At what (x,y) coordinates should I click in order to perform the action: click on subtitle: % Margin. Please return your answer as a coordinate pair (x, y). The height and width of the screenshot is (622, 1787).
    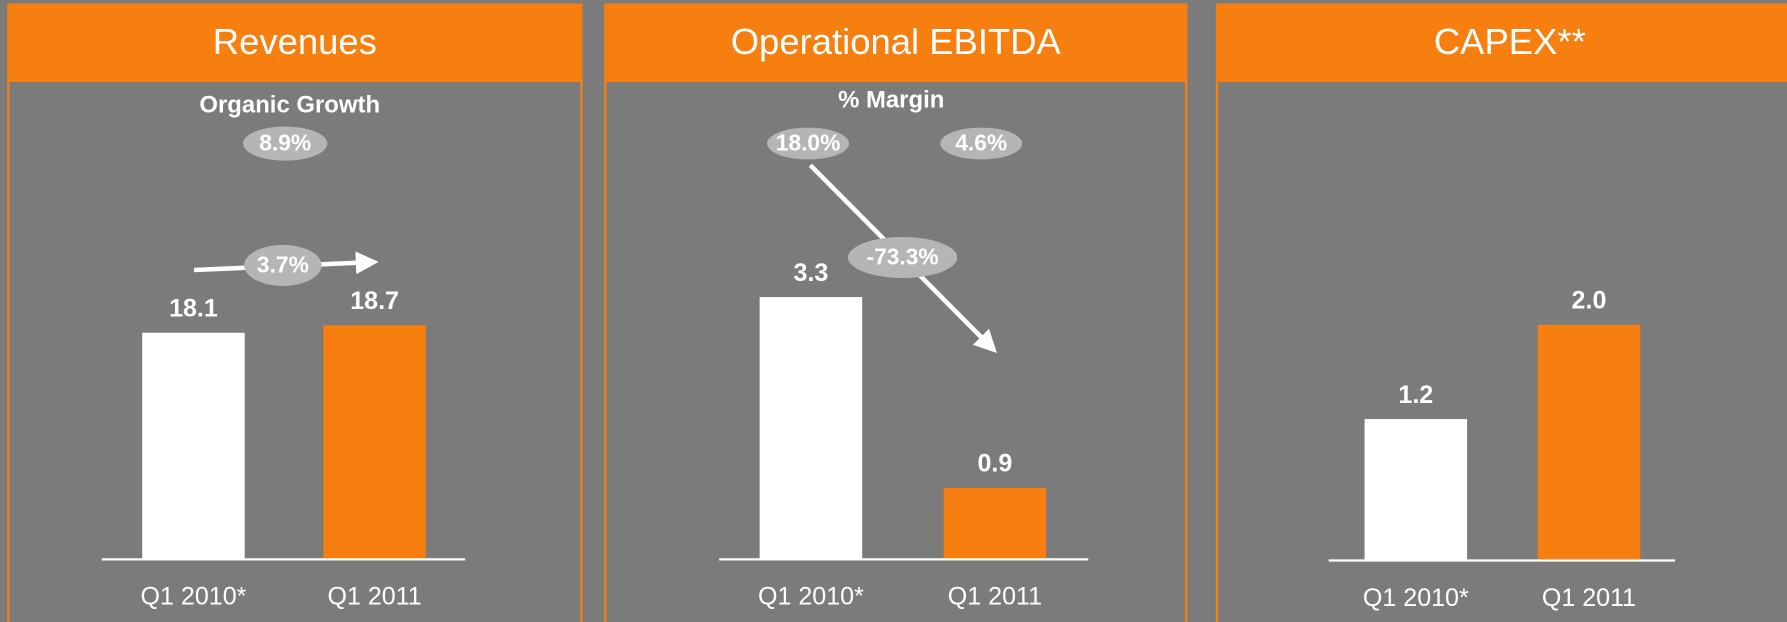
    Looking at the image, I should click on (891, 100).